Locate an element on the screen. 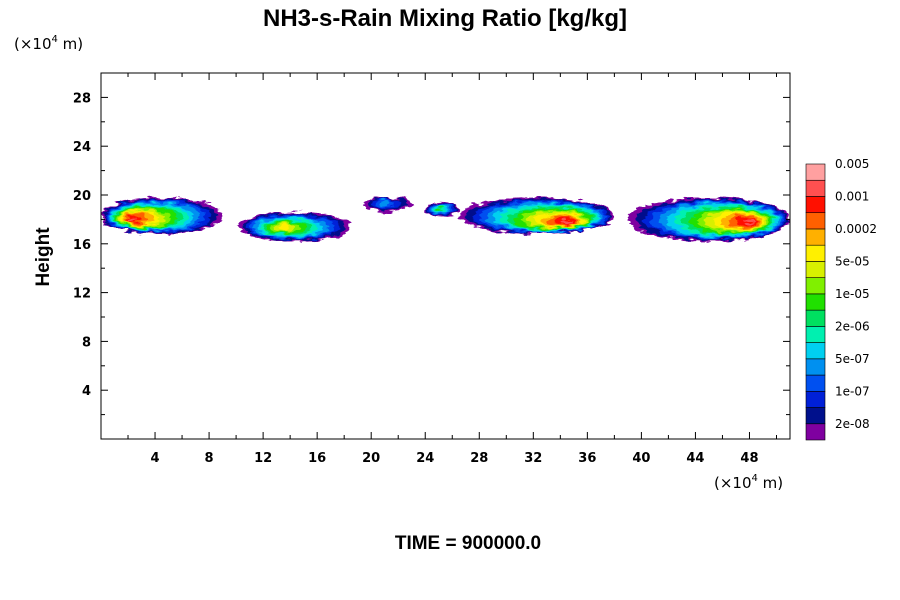 Image resolution: width=900 pixels, height=600 pixels. chart-title: NH3-s-Rain Mixing Ratio [kg/kg] is located at coordinates (445, 18).